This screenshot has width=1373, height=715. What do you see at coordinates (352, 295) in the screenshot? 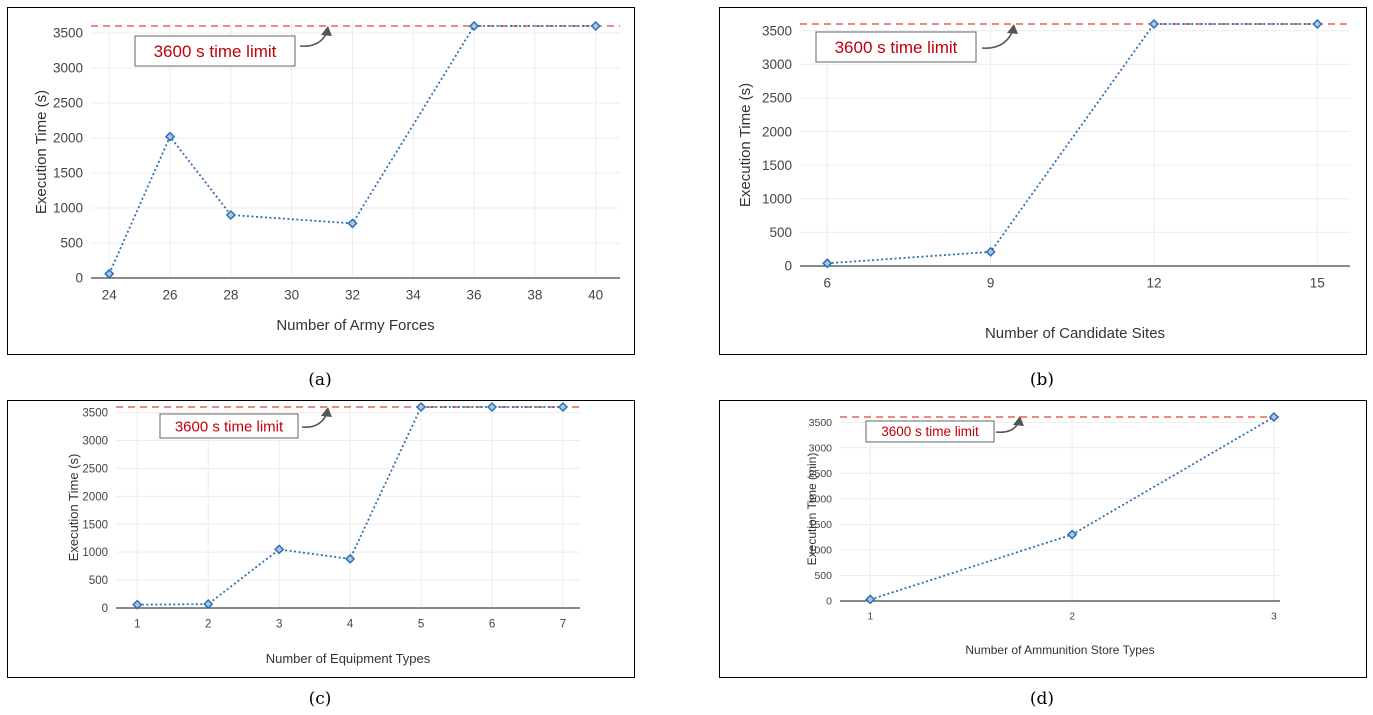
I see `x-tick-label: 32` at bounding box center [352, 295].